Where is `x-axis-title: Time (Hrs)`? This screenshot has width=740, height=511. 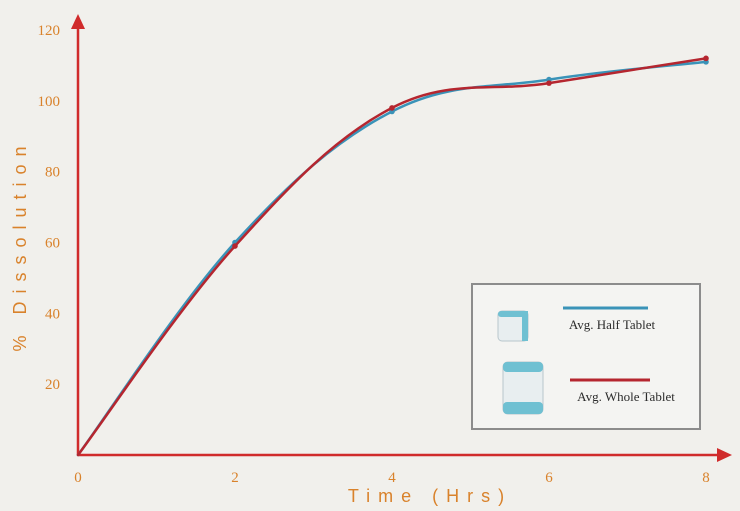
x-axis-title: Time (Hrs) is located at coordinates (430, 496).